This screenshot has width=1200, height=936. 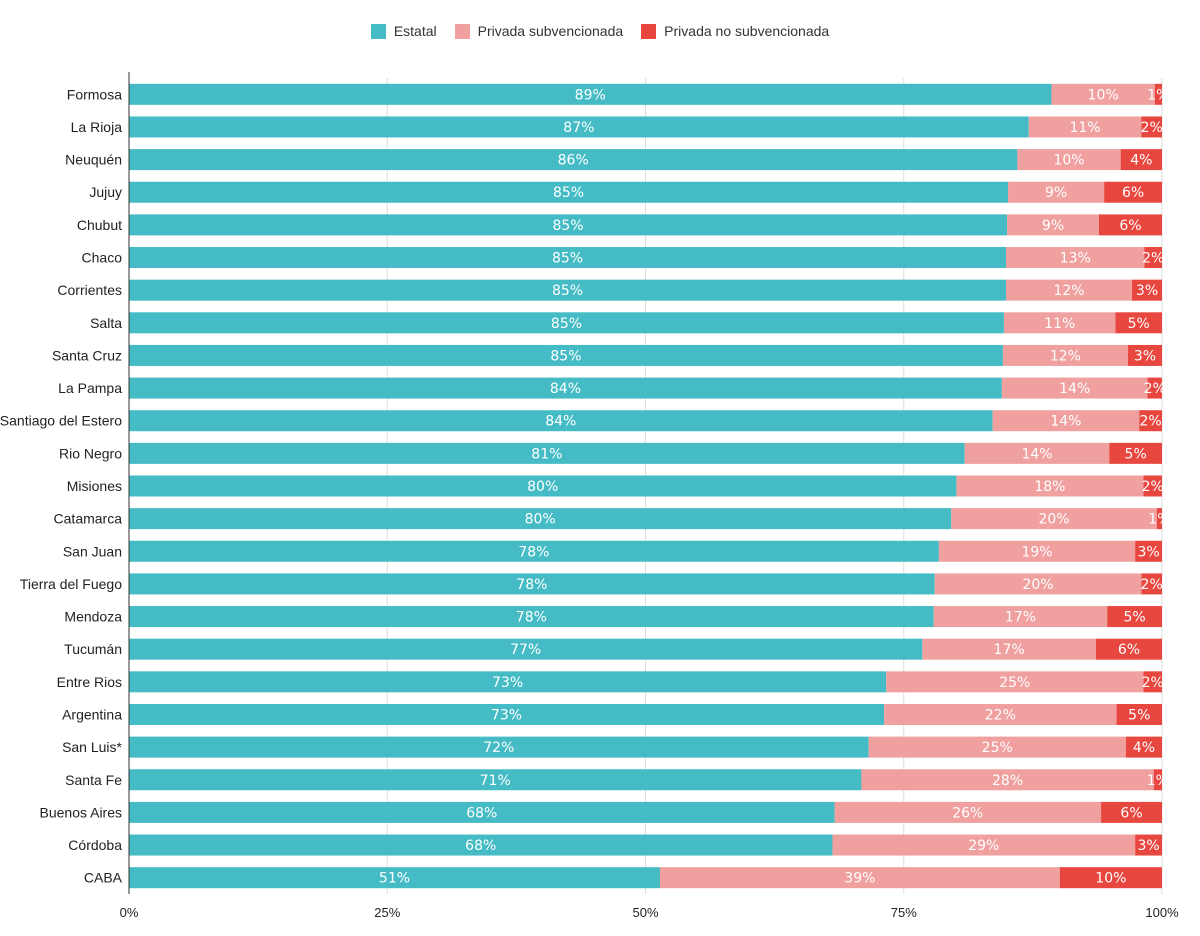 What do you see at coordinates (1162, 912) in the screenshot?
I see `x-tick-label: 100%` at bounding box center [1162, 912].